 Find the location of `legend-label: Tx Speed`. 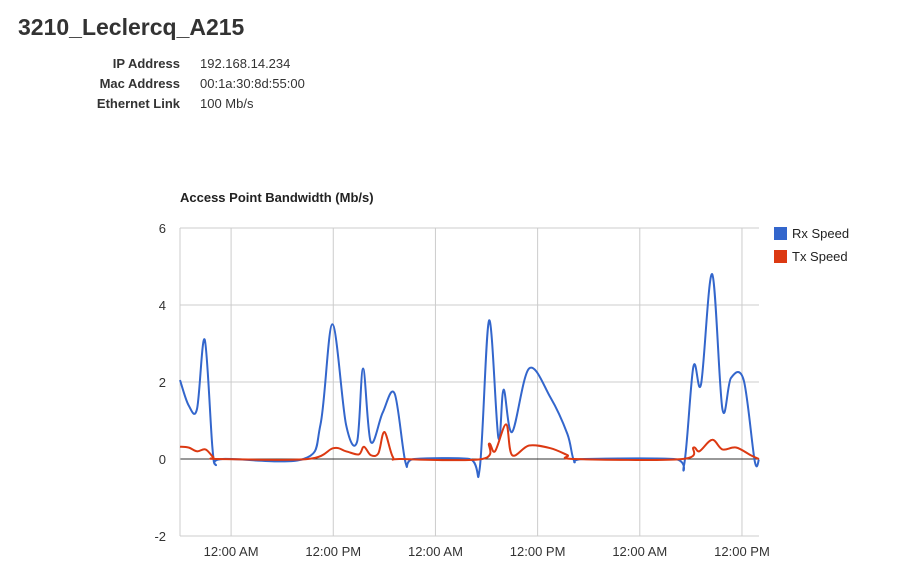

legend-label: Tx Speed is located at coordinates (820, 256).